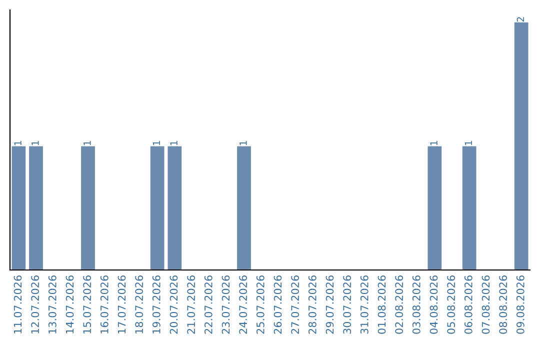  Describe the element at coordinates (18, 305) in the screenshot. I see `x-tick-label: 11.07.2026` at that location.